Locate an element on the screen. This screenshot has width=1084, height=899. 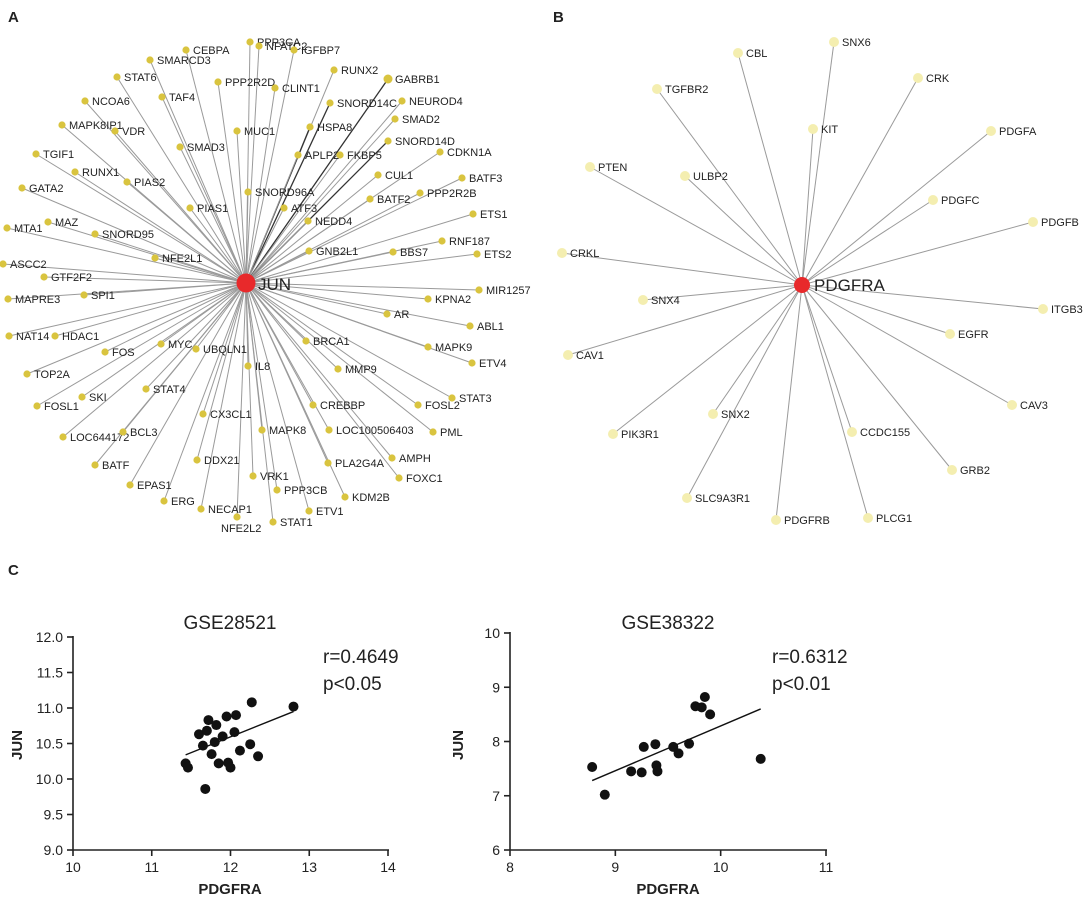
node-cav3 is located at coordinates (1012, 405).